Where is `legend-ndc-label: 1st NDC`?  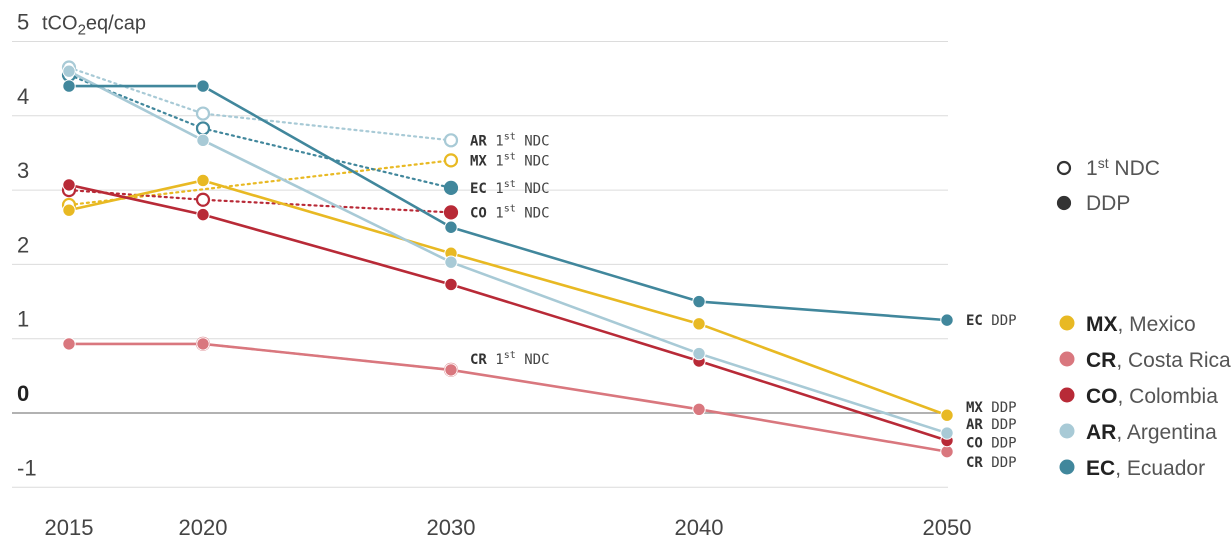 legend-ndc-label: 1st NDC is located at coordinates (1123, 167).